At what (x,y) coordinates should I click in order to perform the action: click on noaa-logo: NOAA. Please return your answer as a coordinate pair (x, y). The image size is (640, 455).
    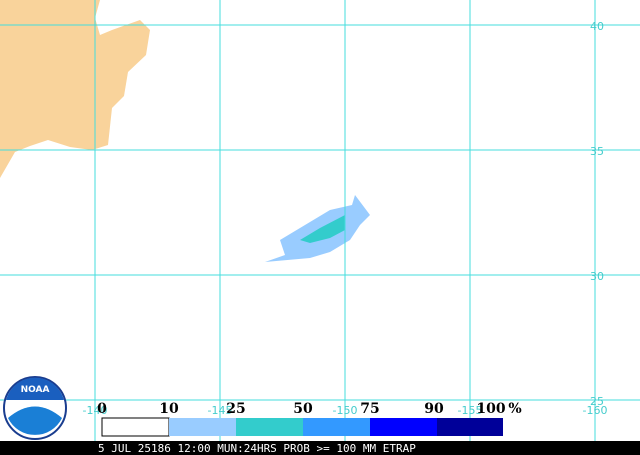
    Looking at the image, I should click on (35, 408).